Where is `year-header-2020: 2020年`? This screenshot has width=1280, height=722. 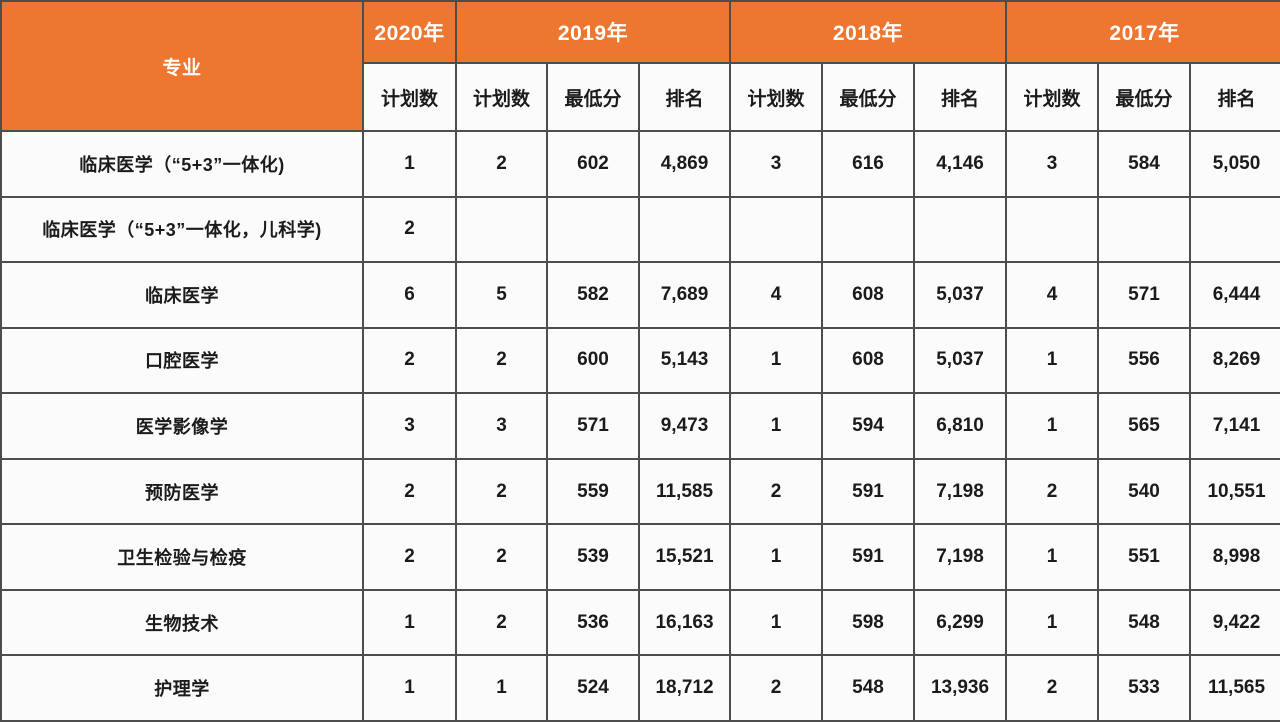 year-header-2020: 2020年 is located at coordinates (409, 32).